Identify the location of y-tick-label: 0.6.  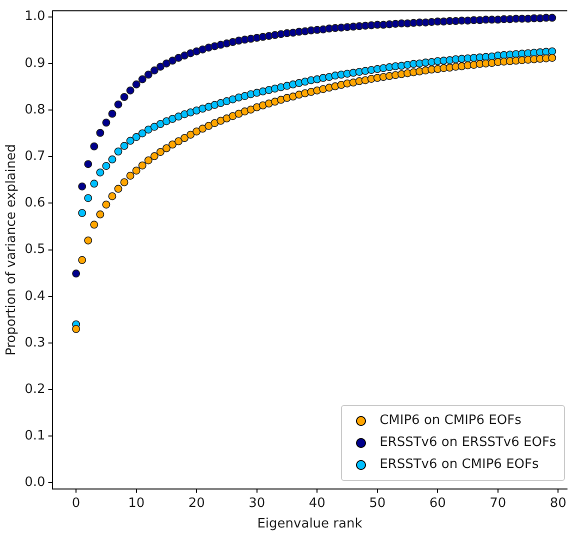
(35, 203).